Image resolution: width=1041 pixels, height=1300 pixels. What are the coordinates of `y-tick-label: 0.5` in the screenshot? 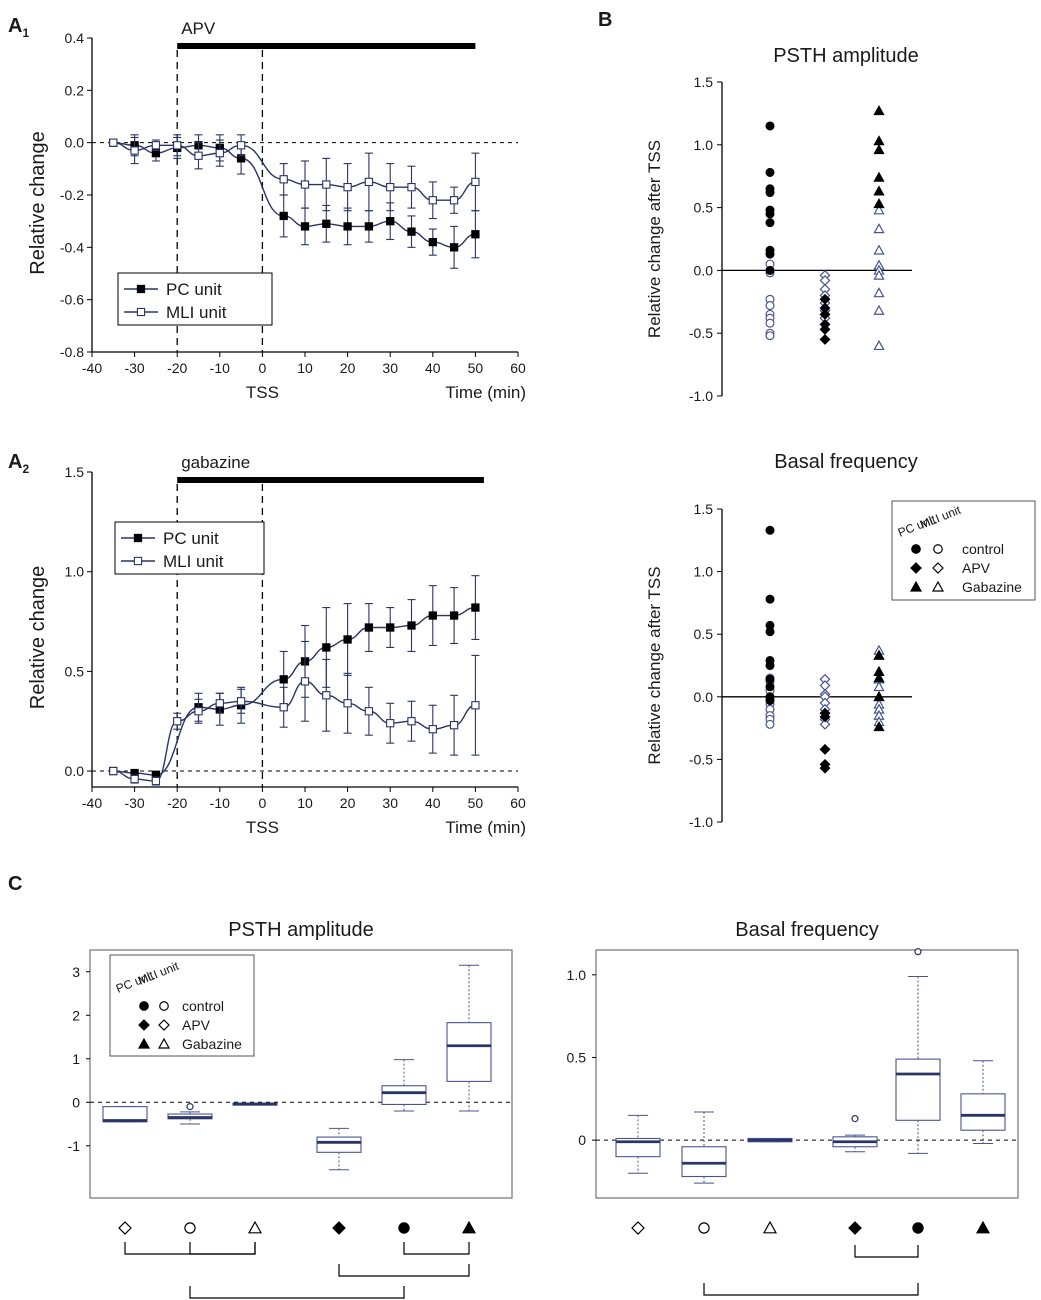 It's located at (75, 671).